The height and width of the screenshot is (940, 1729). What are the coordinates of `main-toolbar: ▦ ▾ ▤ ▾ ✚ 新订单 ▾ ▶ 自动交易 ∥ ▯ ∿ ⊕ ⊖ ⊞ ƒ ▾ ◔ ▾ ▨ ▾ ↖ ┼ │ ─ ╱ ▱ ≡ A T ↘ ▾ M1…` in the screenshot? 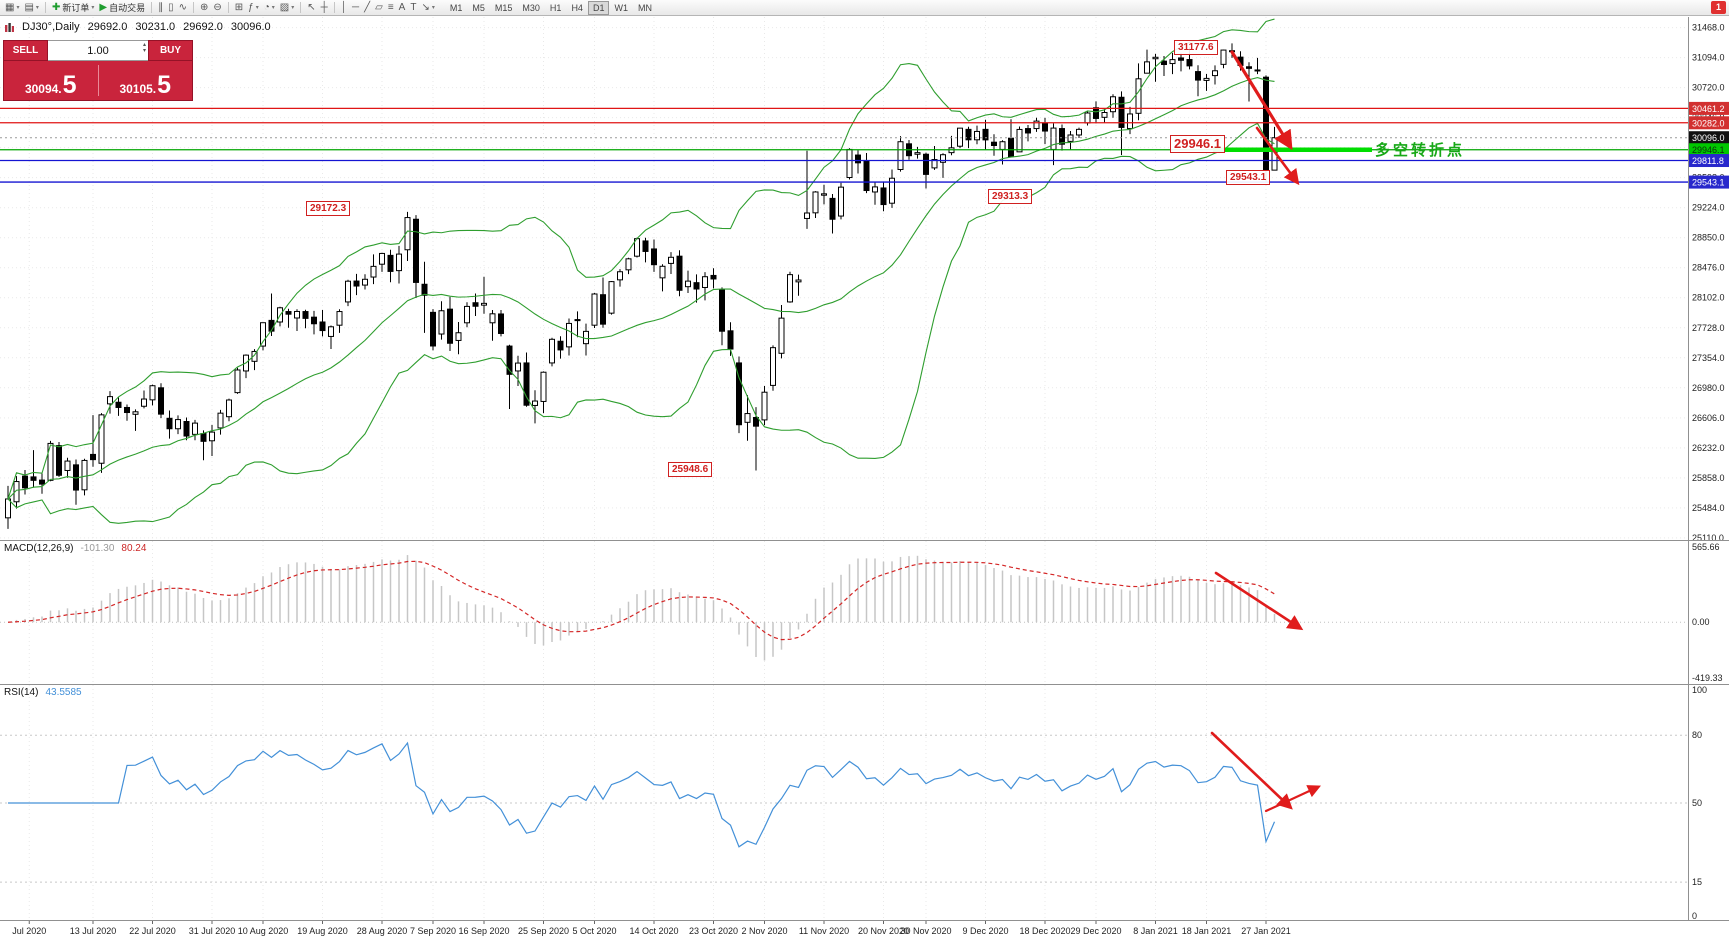 It's located at (864, 8).